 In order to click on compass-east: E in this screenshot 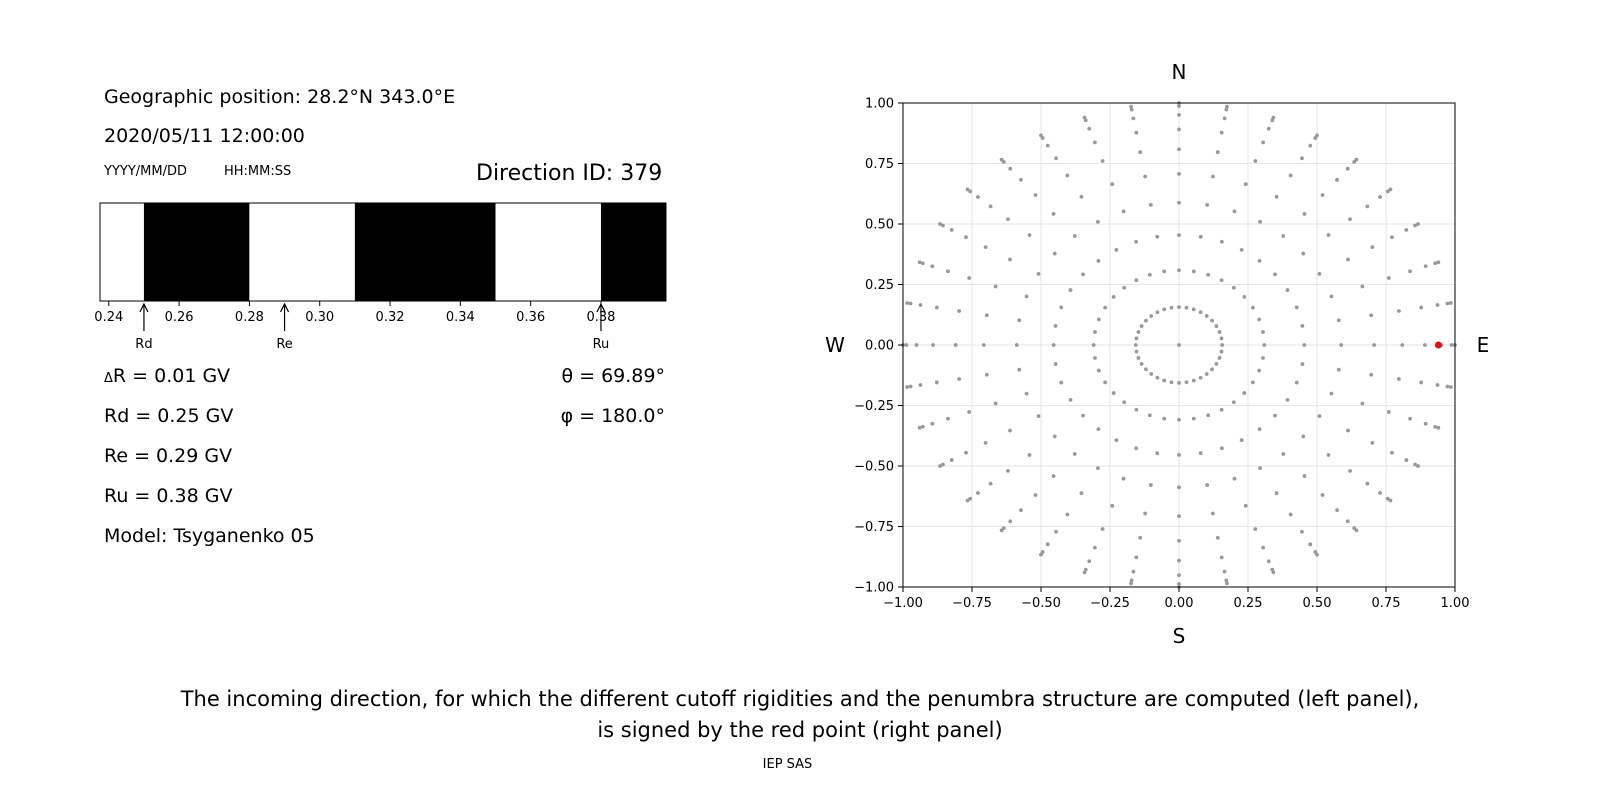, I will do `click(1483, 345)`.